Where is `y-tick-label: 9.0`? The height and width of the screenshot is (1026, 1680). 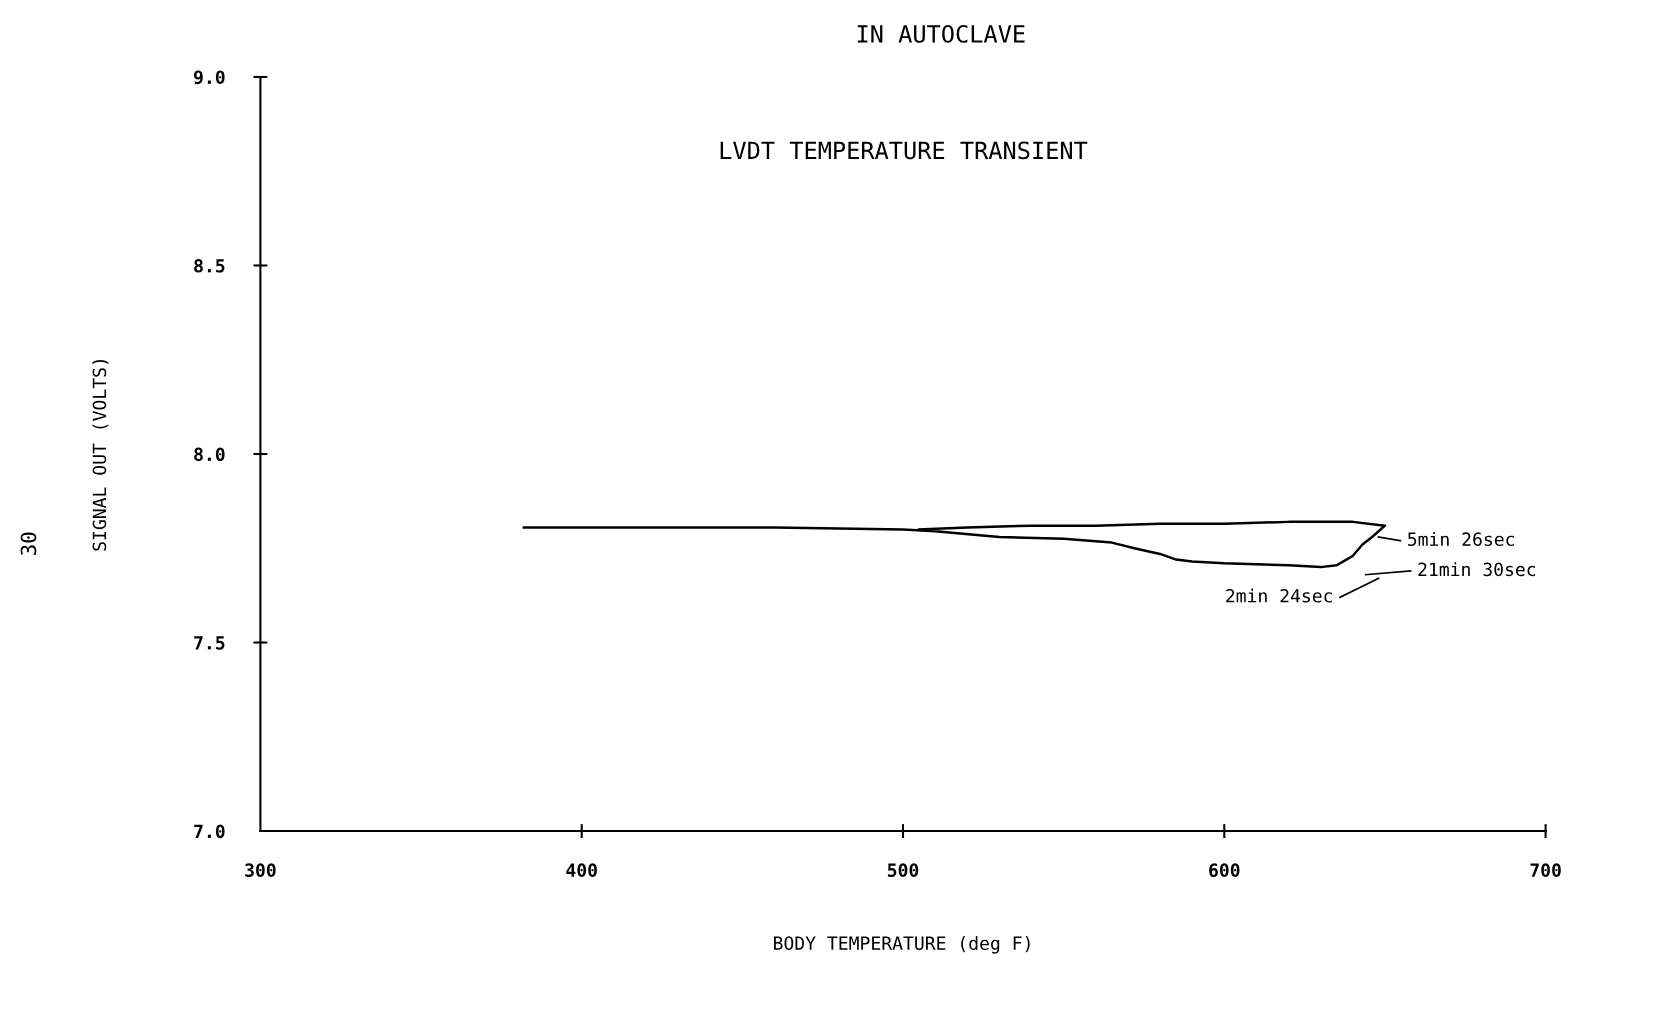 y-tick-label: 9.0 is located at coordinates (209, 77).